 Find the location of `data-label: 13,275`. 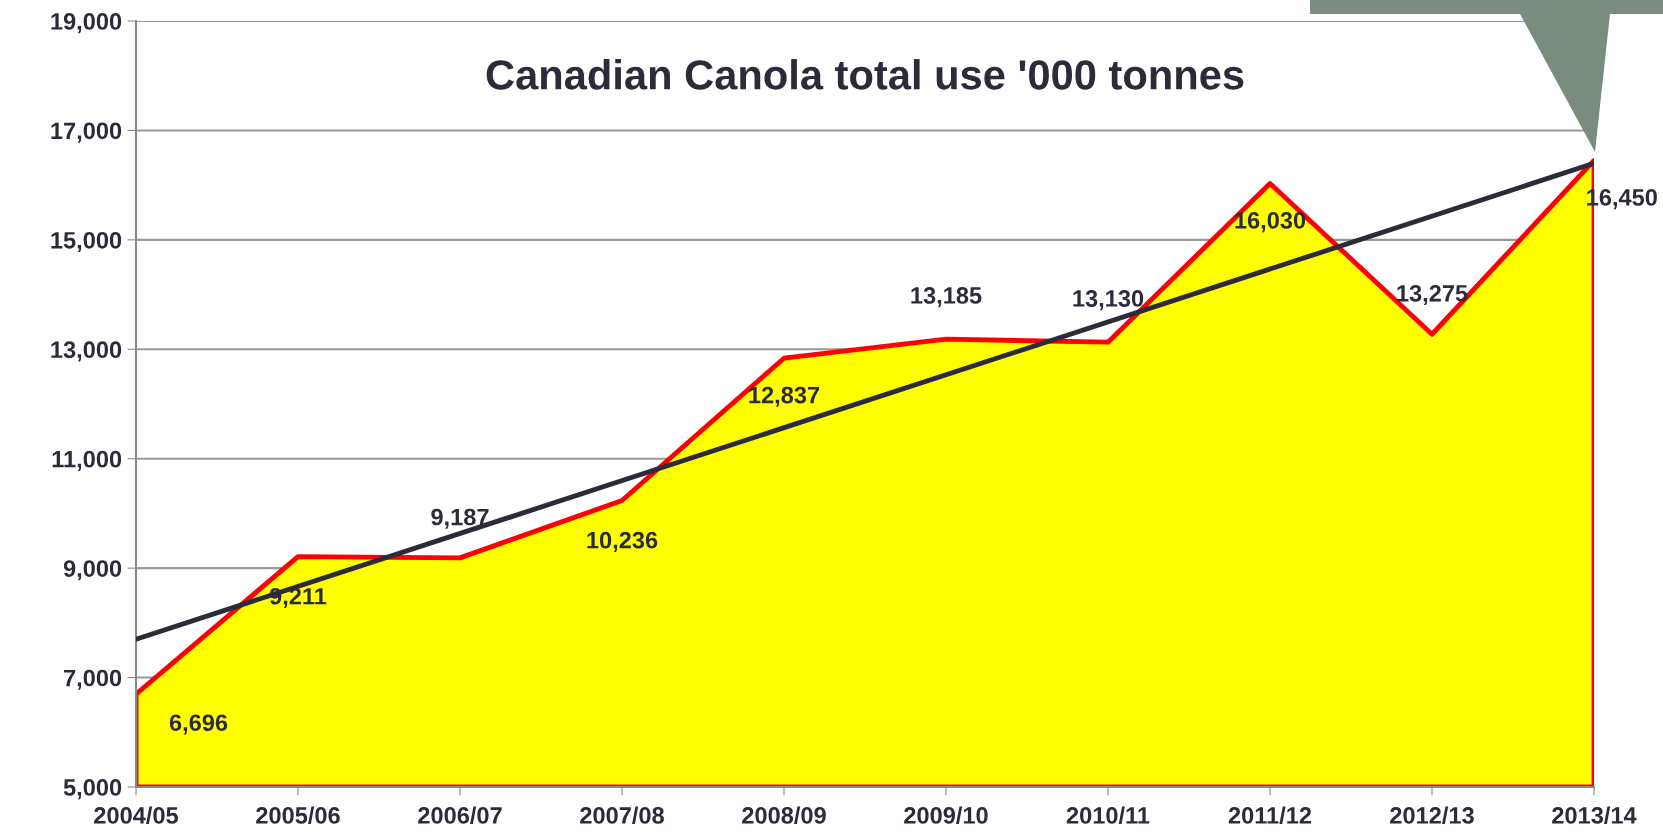

data-label: 13,275 is located at coordinates (1432, 295).